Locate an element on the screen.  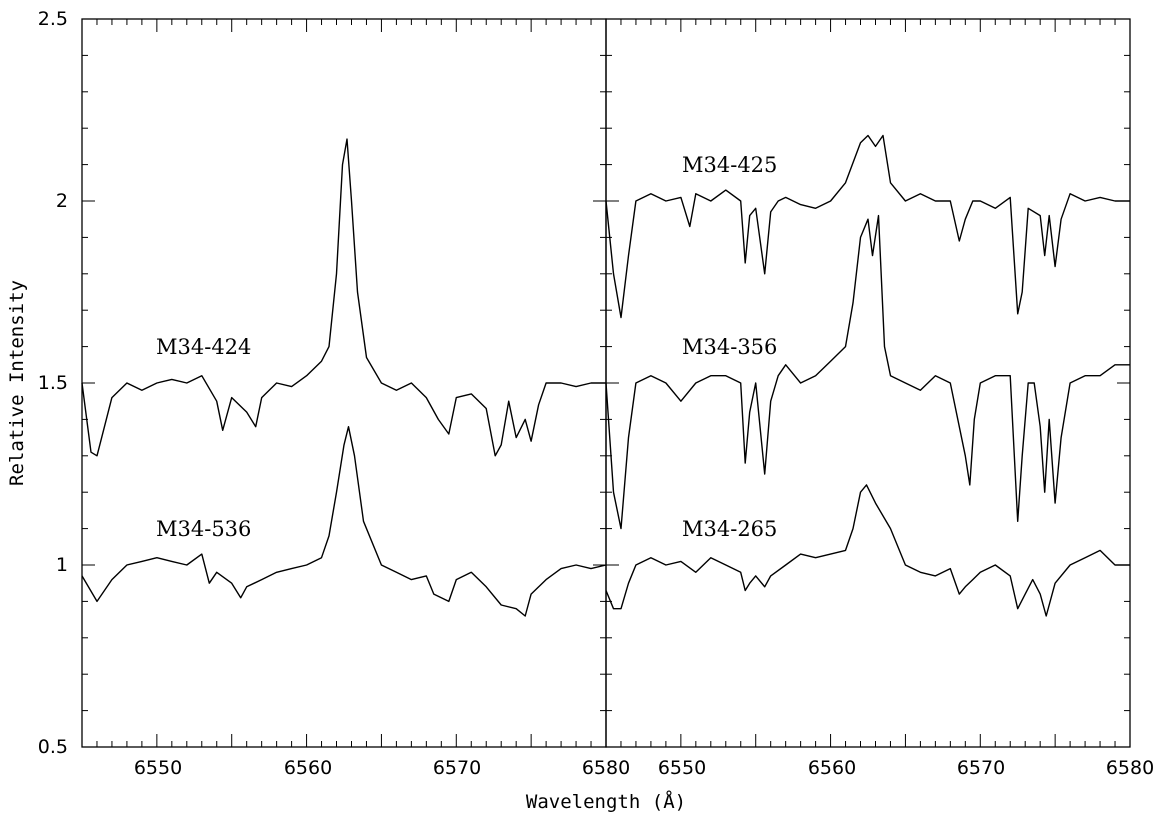
series-label-m34-536: M34-536 is located at coordinates (203, 529).